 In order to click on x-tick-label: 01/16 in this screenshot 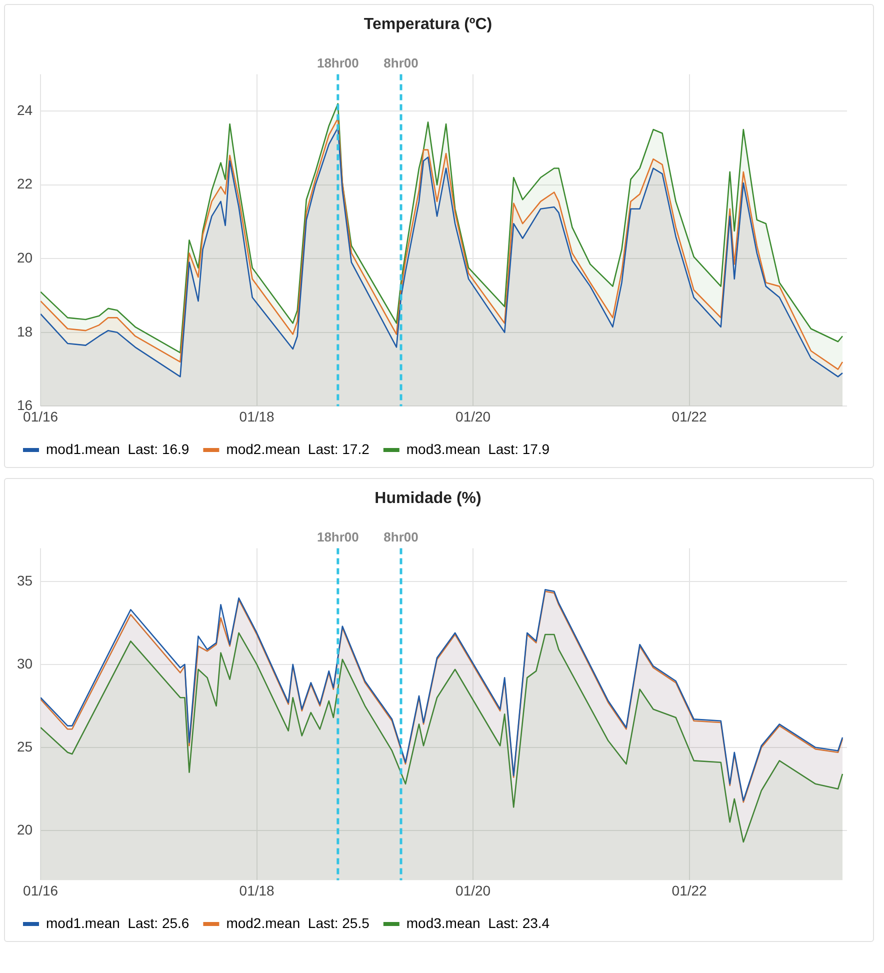, I will do `click(40, 890)`.